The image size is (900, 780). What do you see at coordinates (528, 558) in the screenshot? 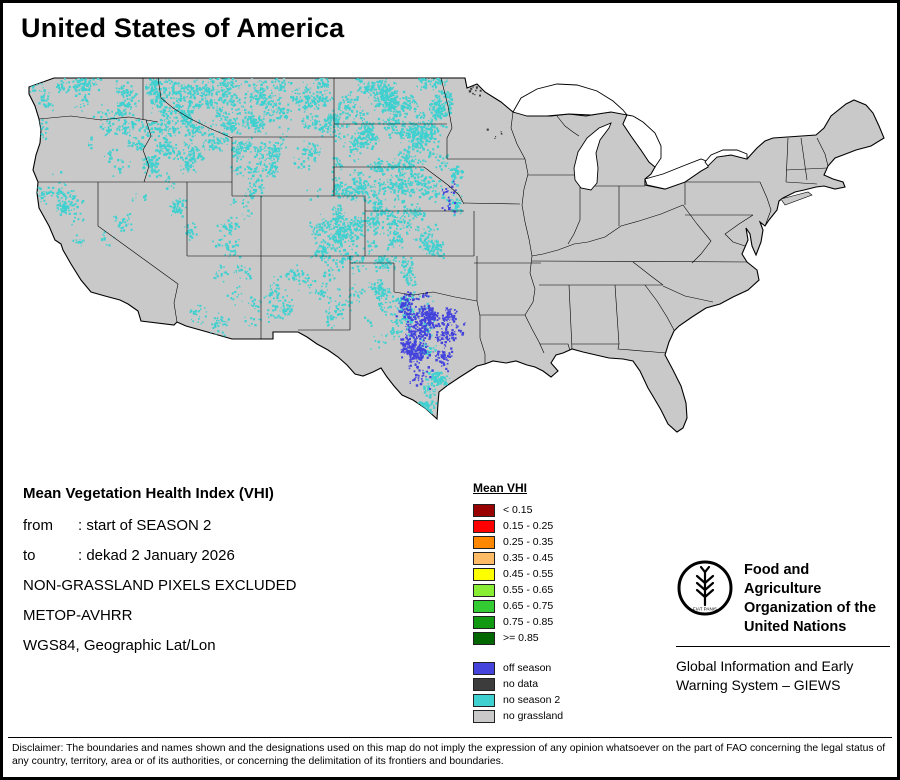
I see `legend-label: 0.35 - 0.45` at bounding box center [528, 558].